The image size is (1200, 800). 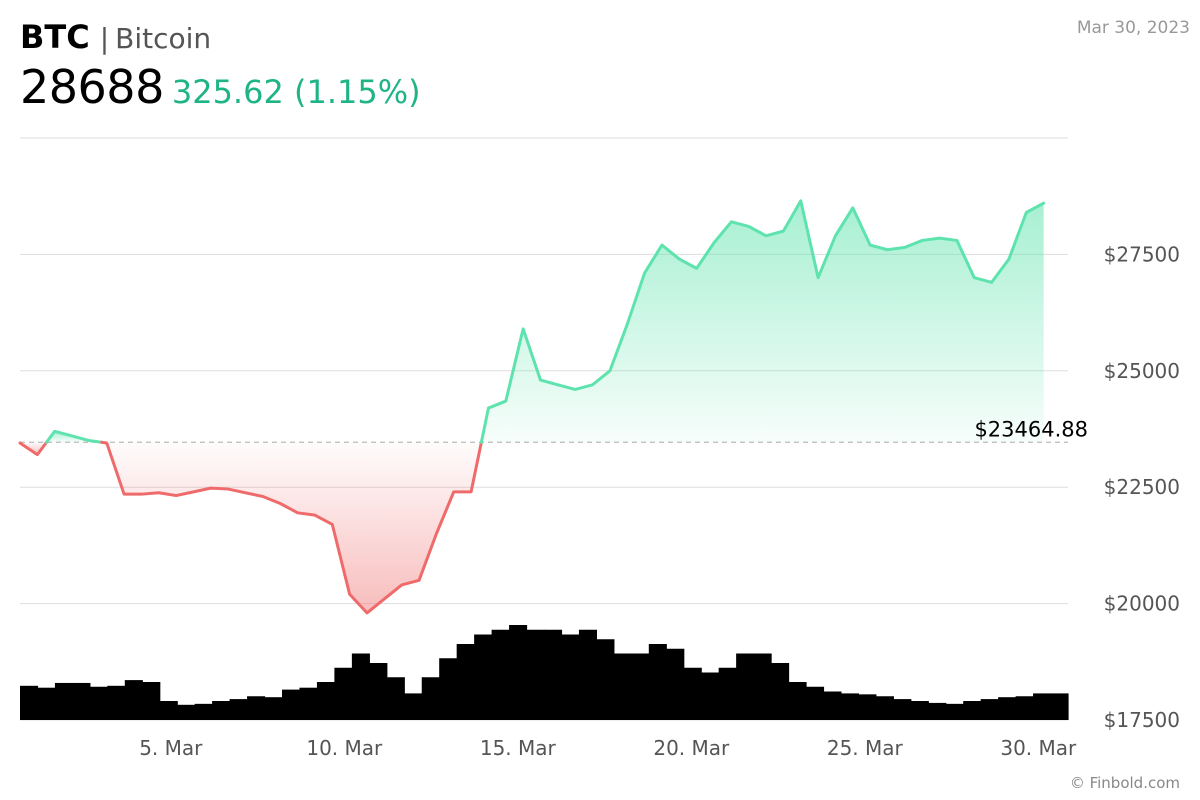 What do you see at coordinates (1142, 371) in the screenshot?
I see `y-tick-label: $25000` at bounding box center [1142, 371].